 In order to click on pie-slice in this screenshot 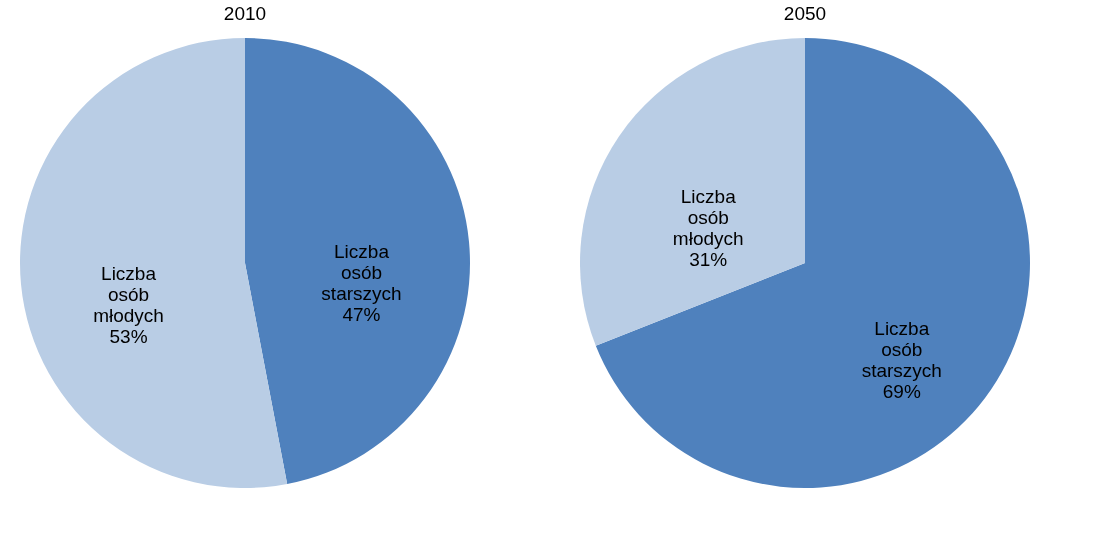, I will do `click(692, 192)`.